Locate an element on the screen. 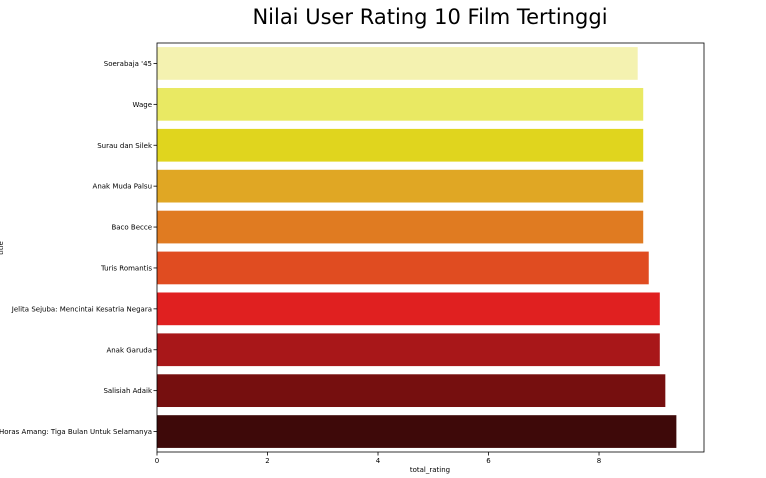 This screenshot has height=478, width=766. x-tick-label: 2 is located at coordinates (267, 461).